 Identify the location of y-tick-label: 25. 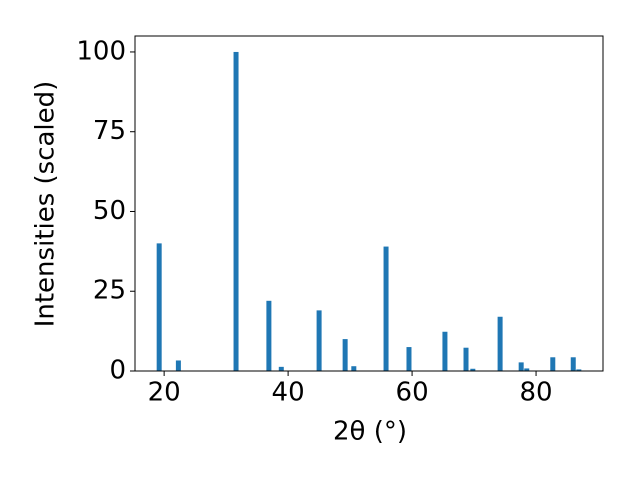
(109, 291).